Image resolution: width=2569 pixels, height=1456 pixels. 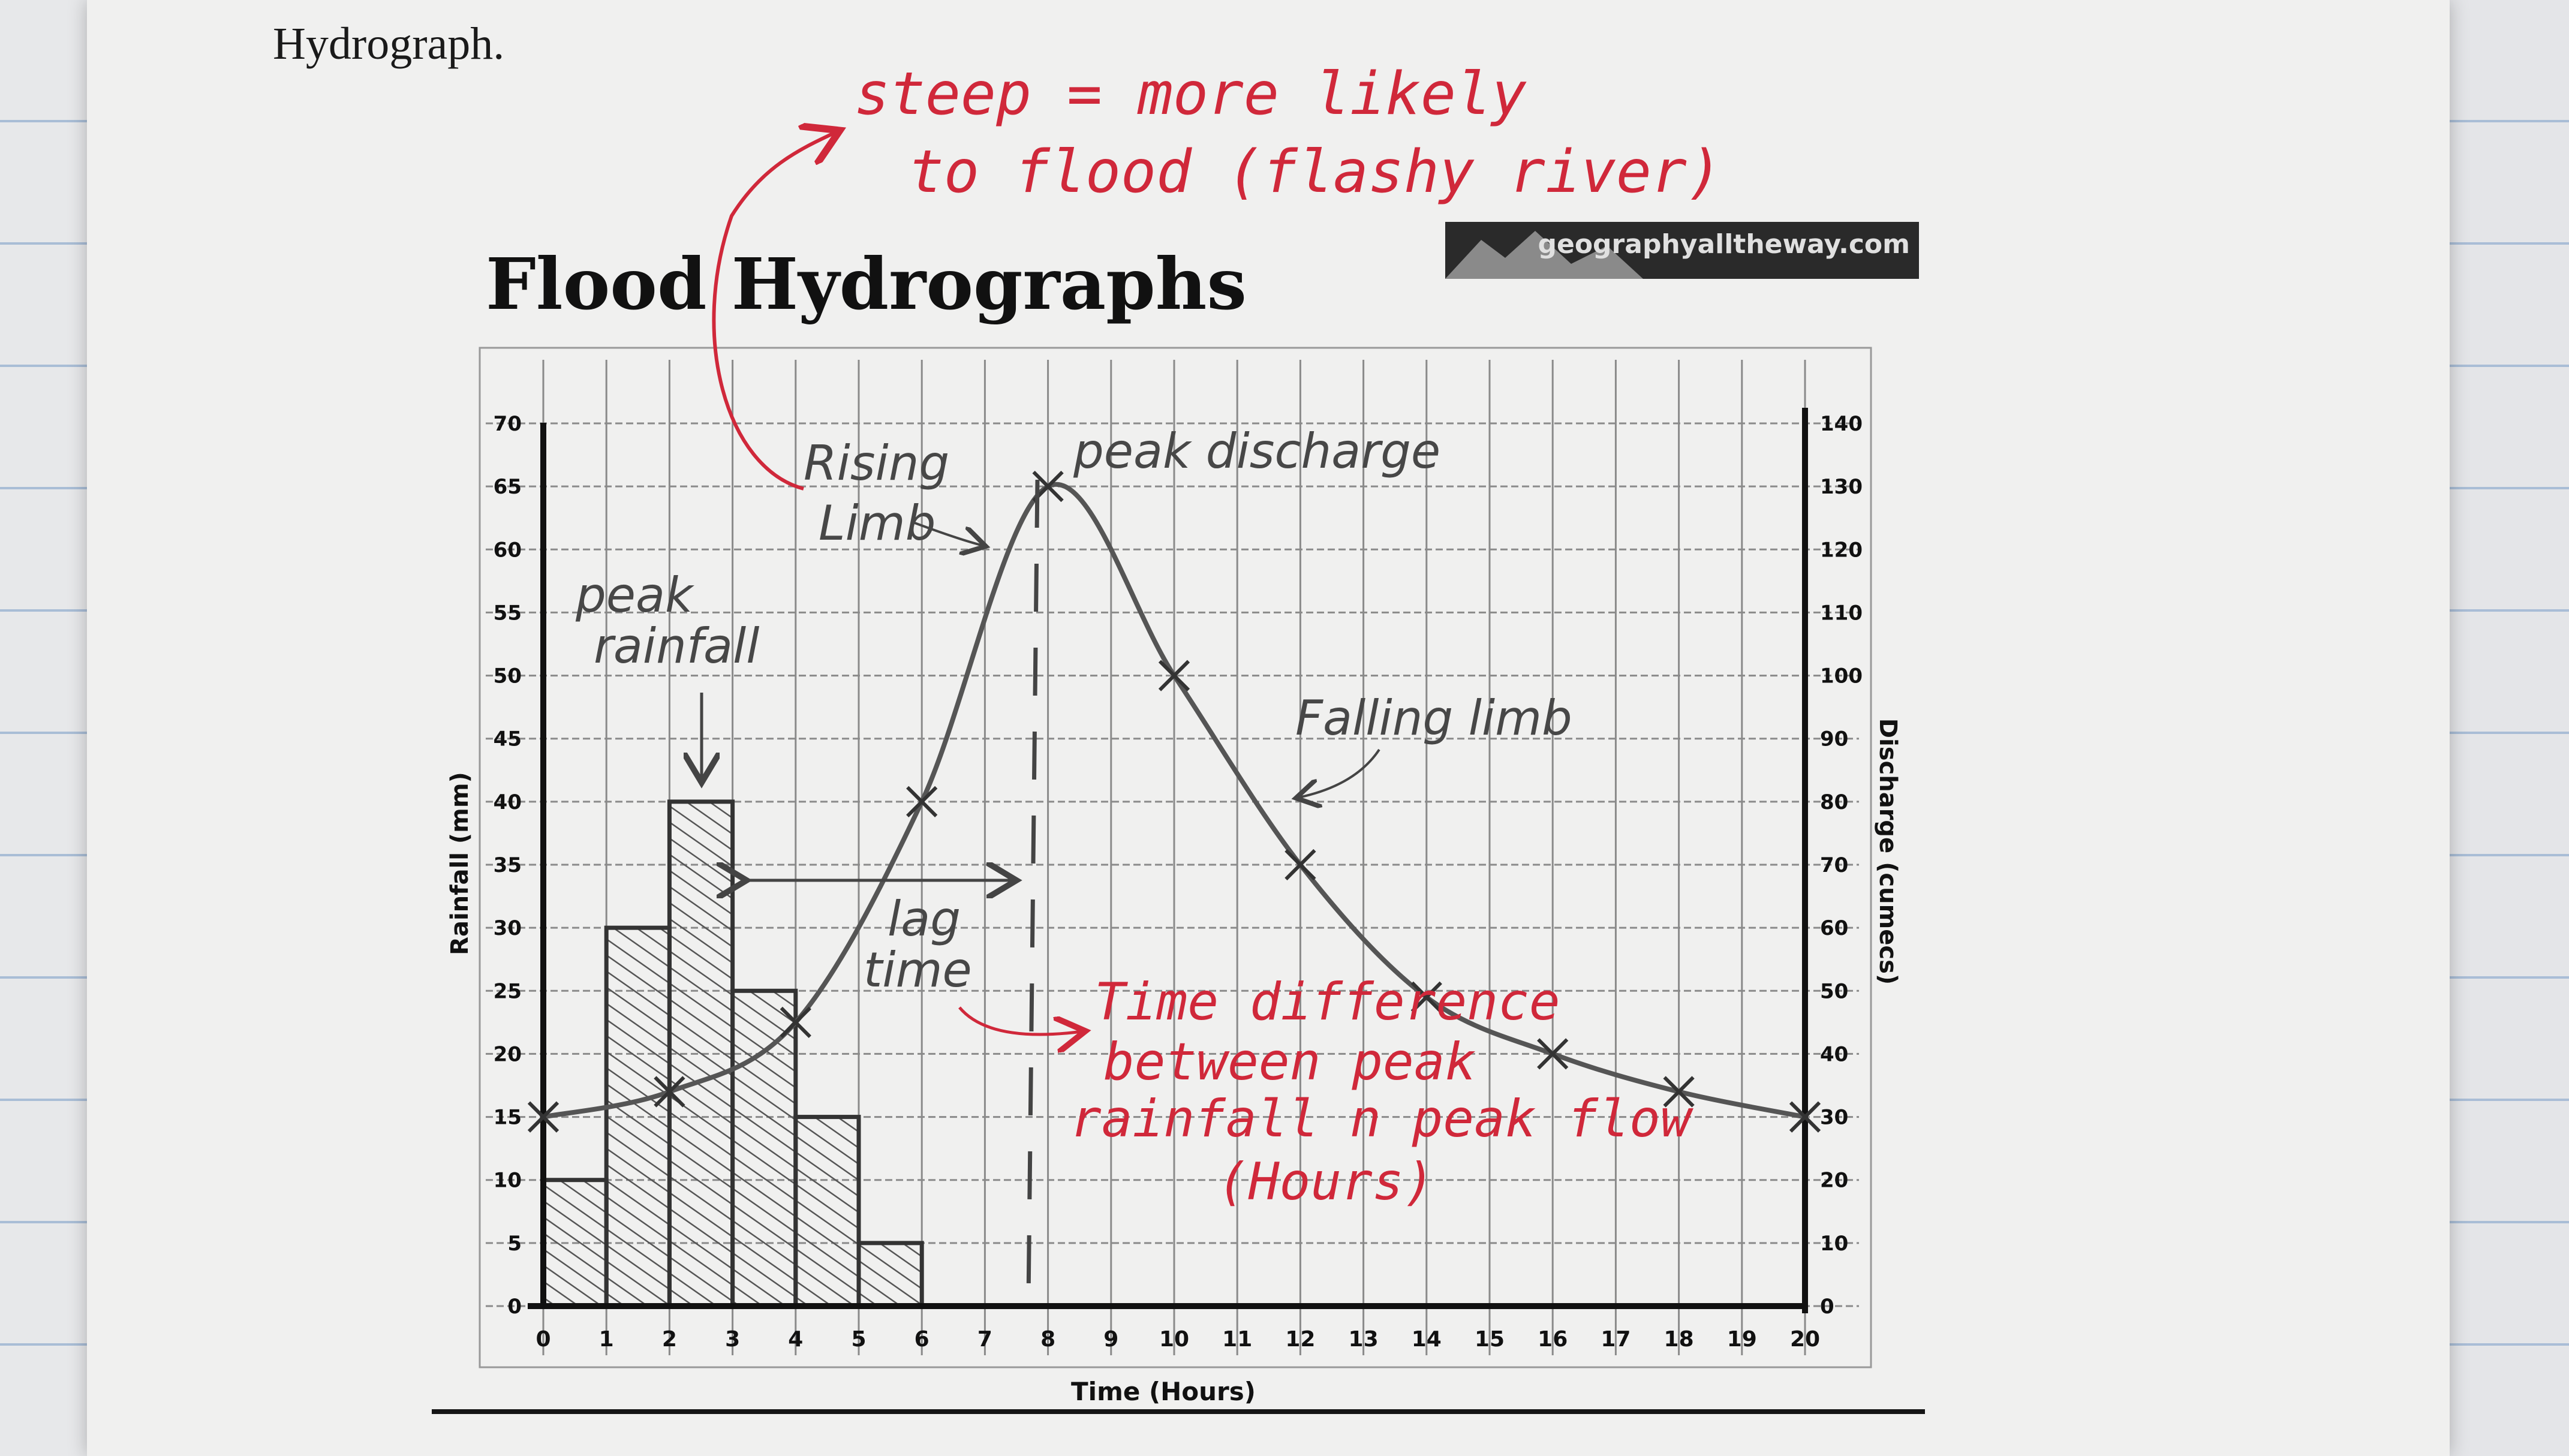 I want to click on y2-tick-0: 0, so click(x=1827, y=1307).